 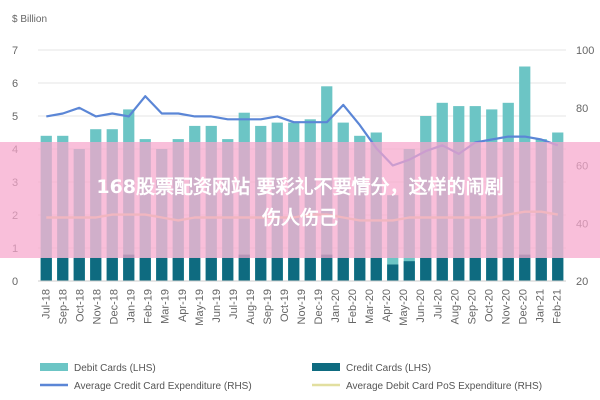 I want to click on x-tick-label: Feb-20, so click(x=353, y=306).